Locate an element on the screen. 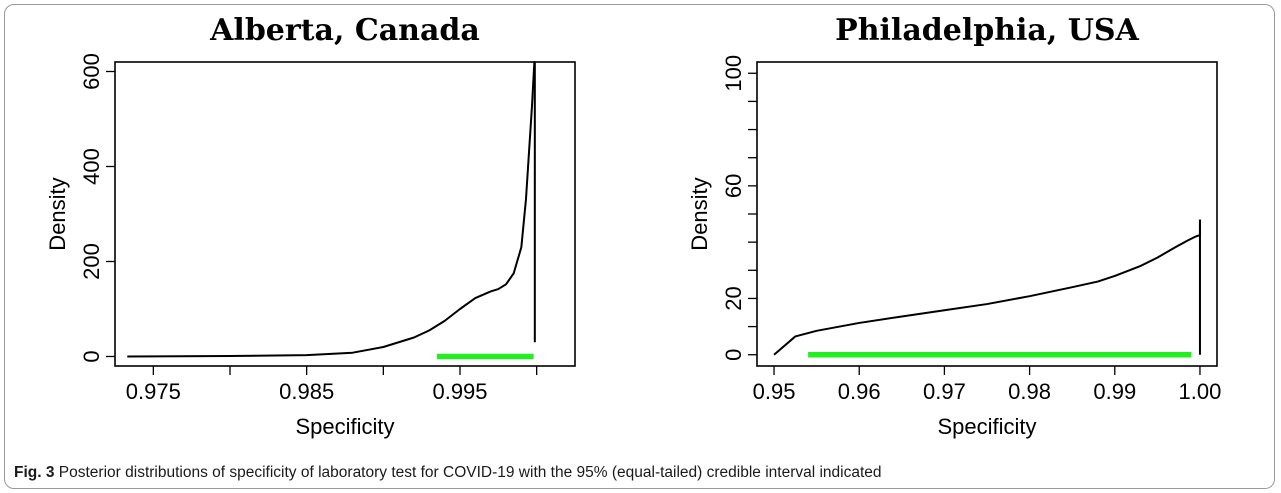 The height and width of the screenshot is (493, 1281). chart1-x-tick-label: 1.00 is located at coordinates (1200, 391).